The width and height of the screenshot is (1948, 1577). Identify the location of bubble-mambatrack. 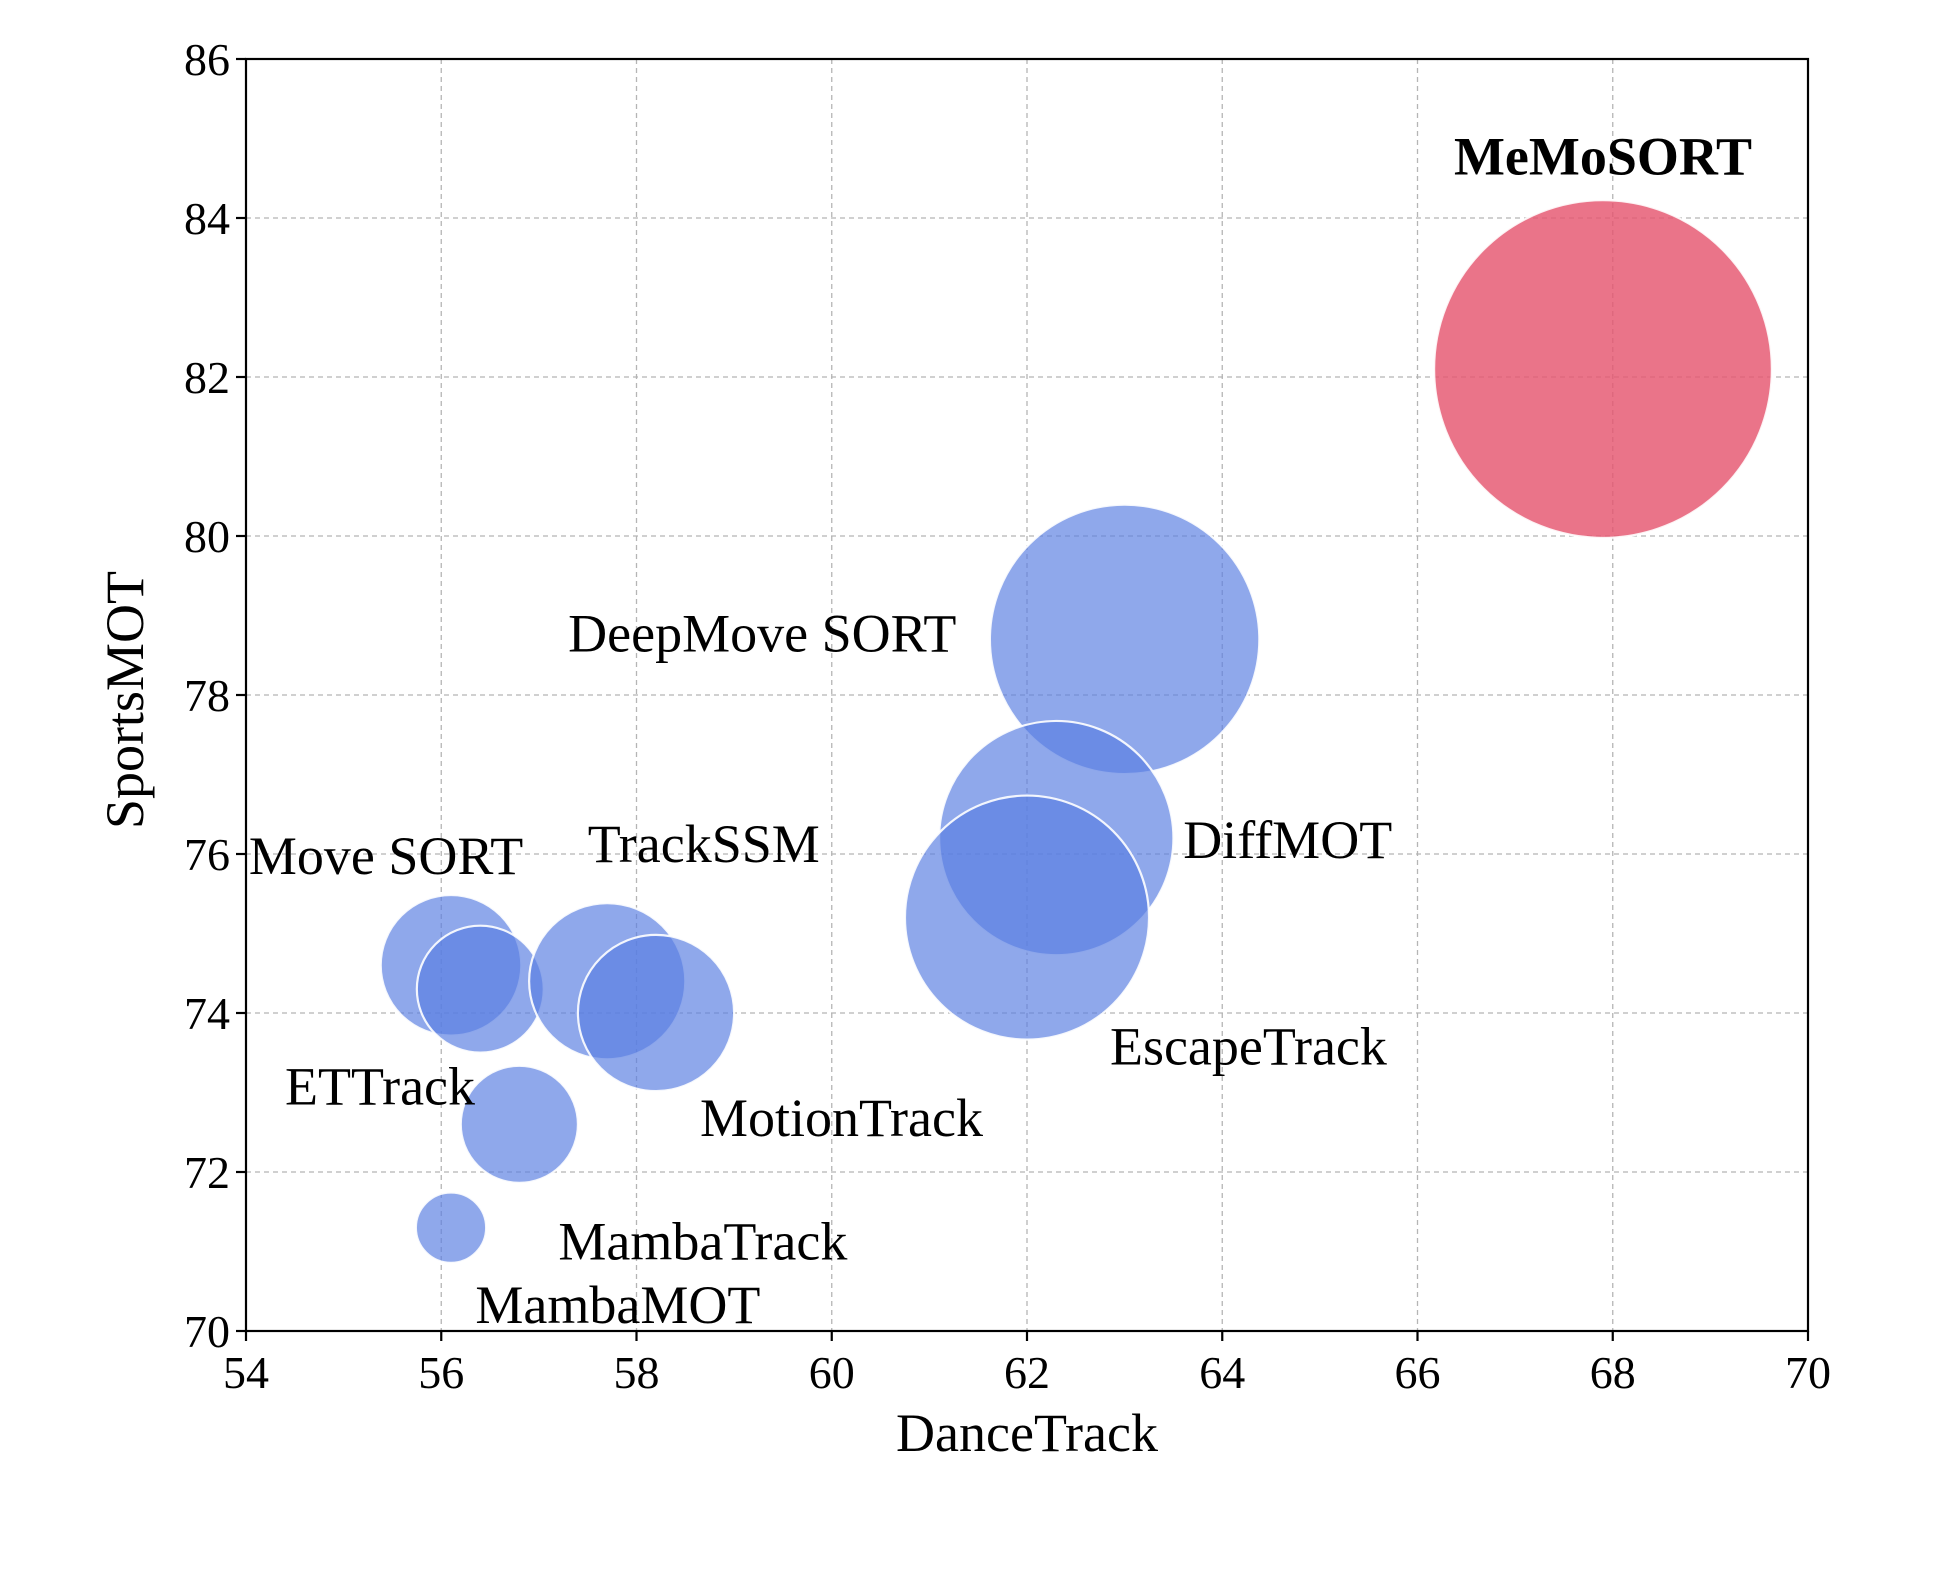
(519, 1124).